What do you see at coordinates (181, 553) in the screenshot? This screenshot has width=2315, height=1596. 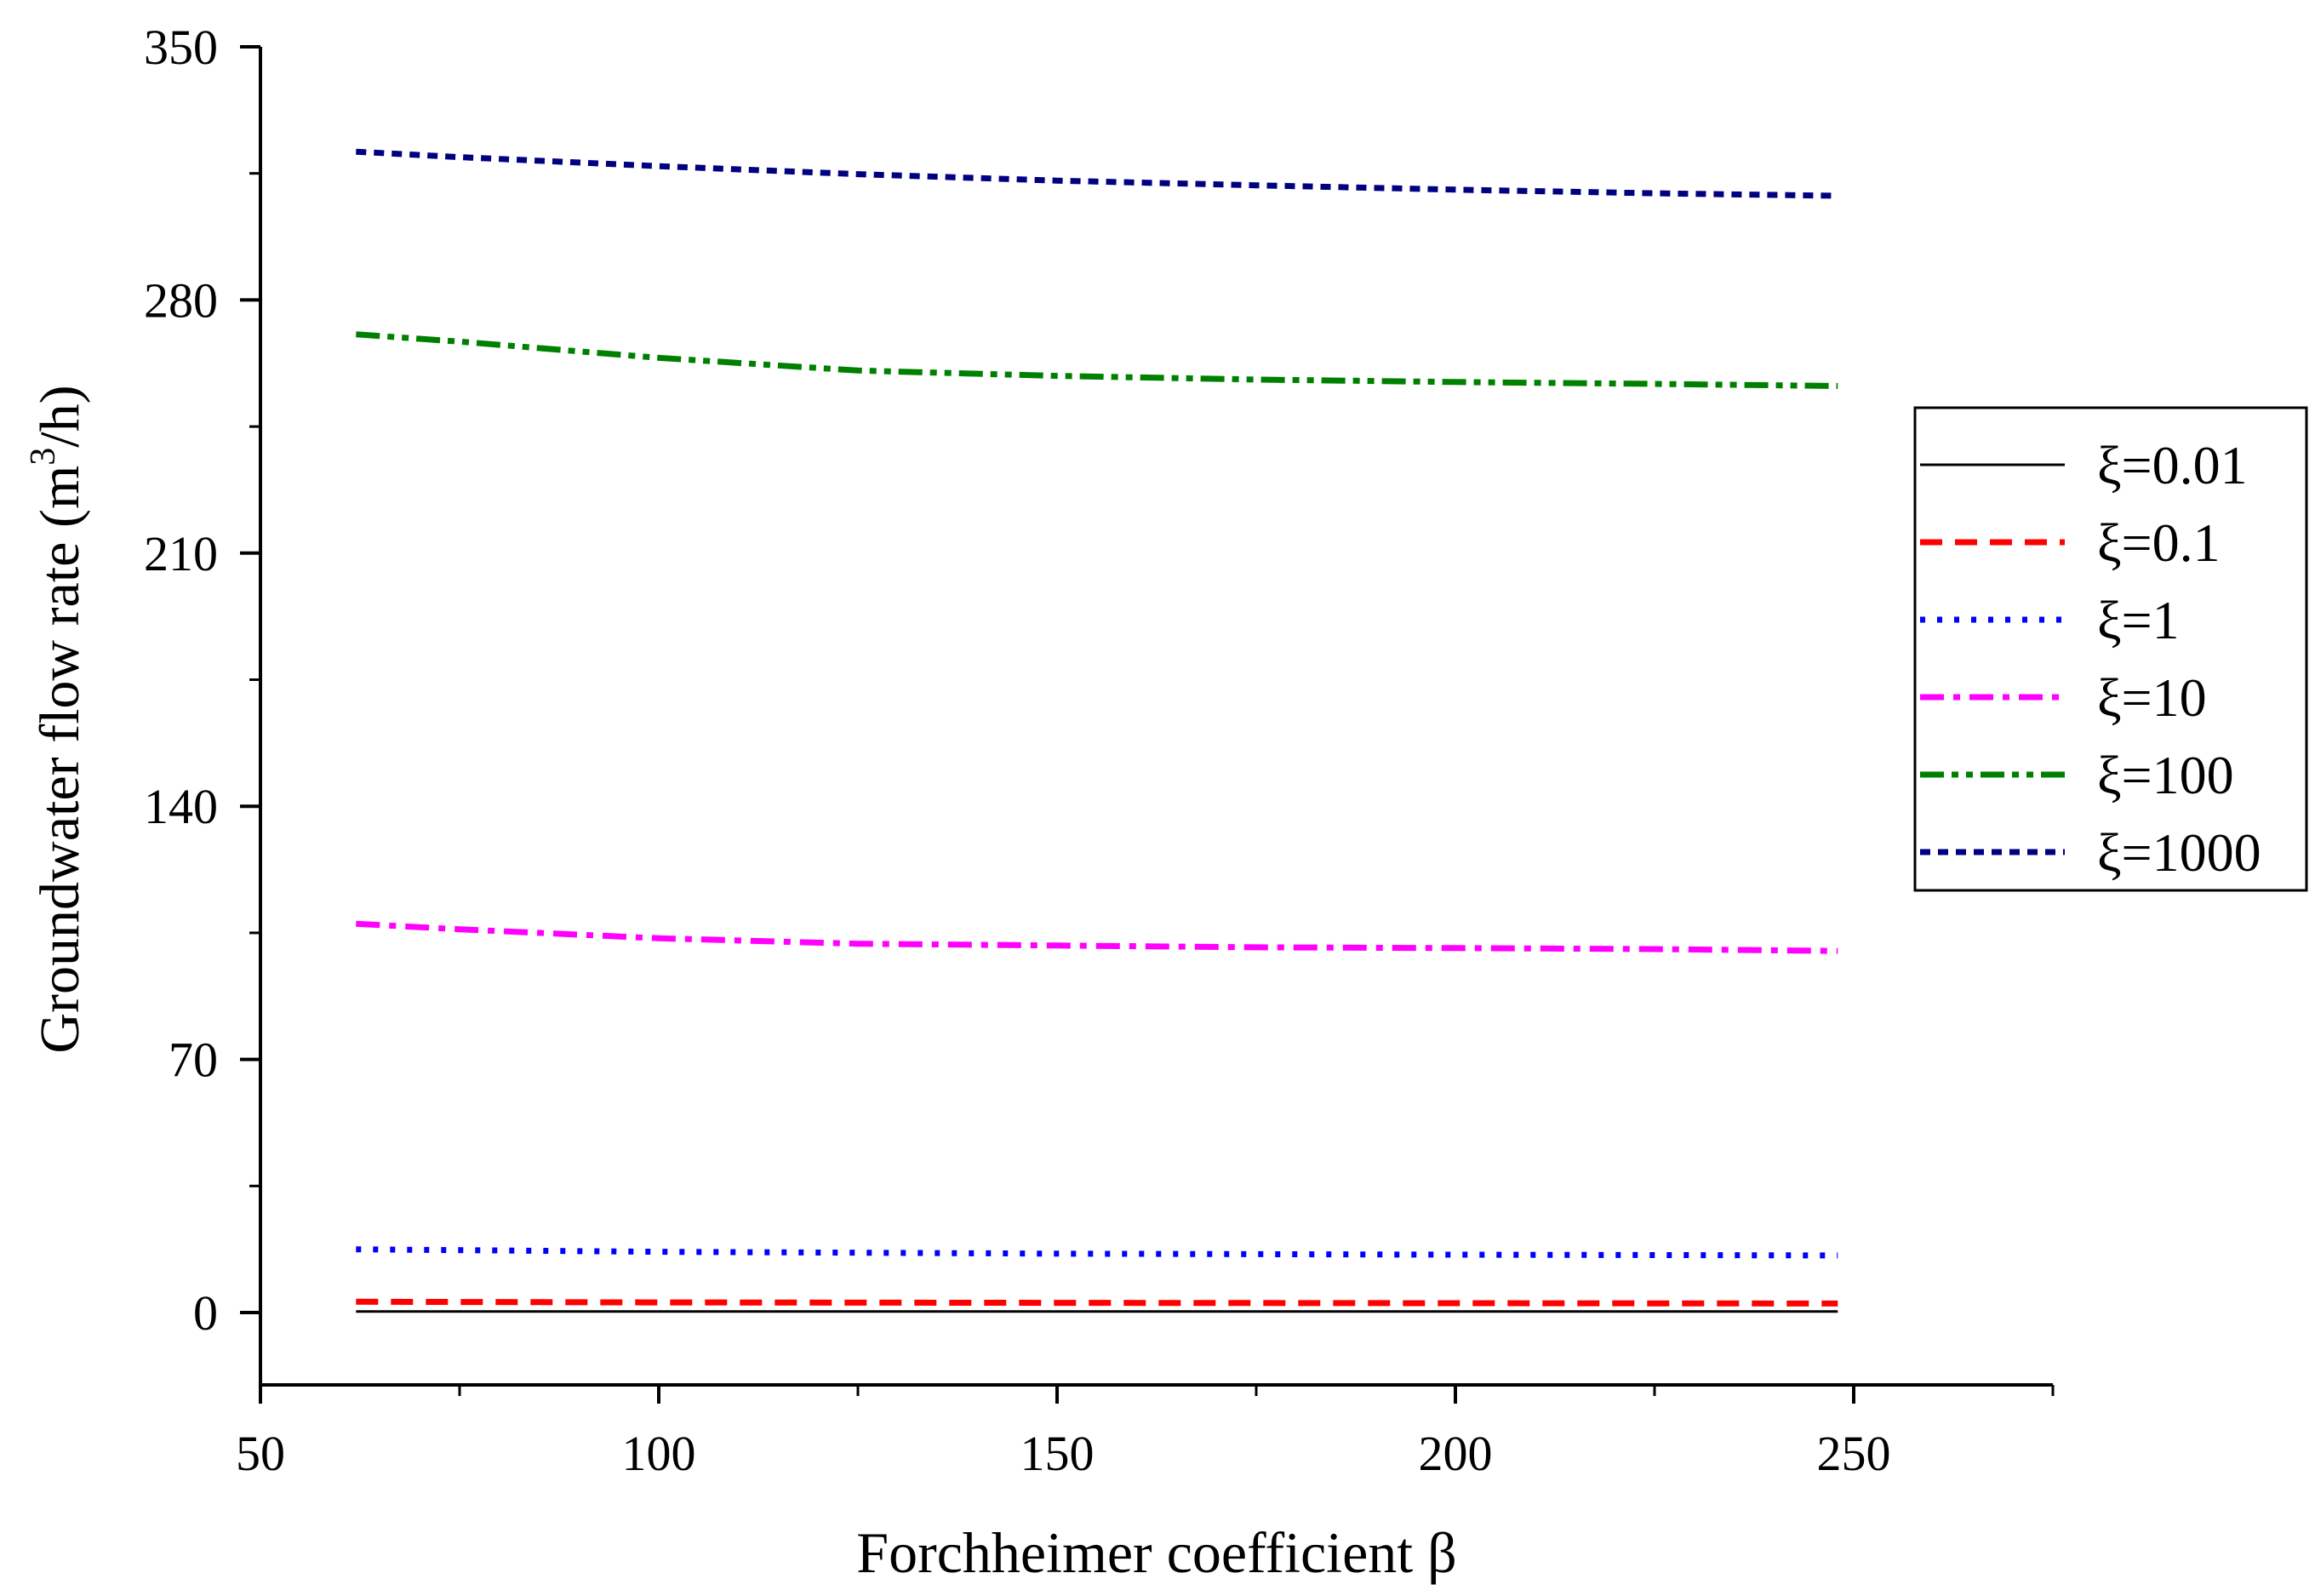 I see `y-tick-label: 210` at bounding box center [181, 553].